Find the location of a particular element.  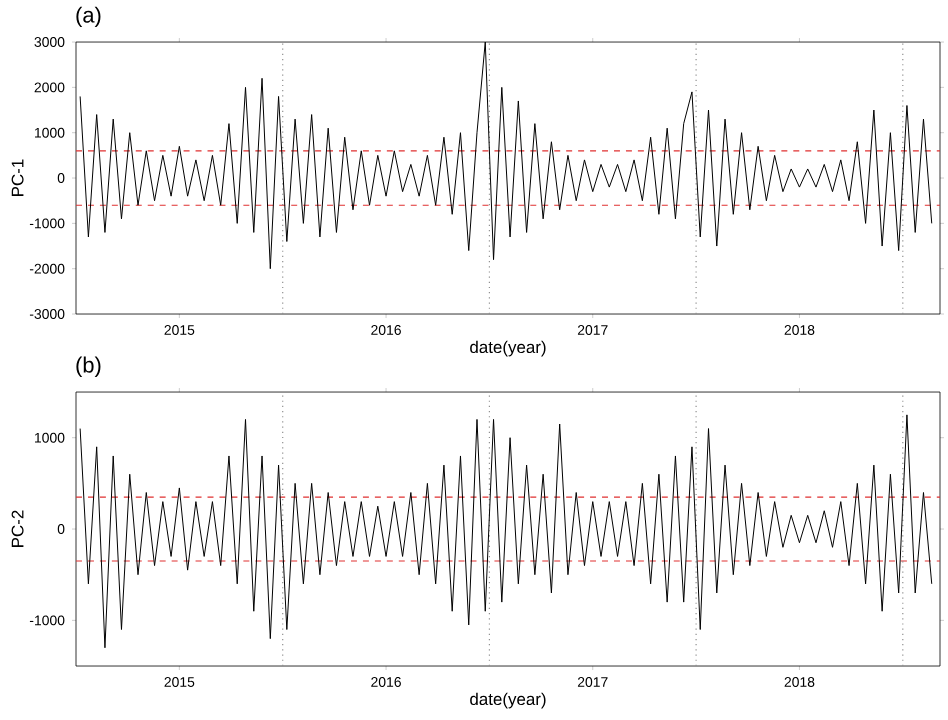

chart-title: (a) is located at coordinates (88, 17).